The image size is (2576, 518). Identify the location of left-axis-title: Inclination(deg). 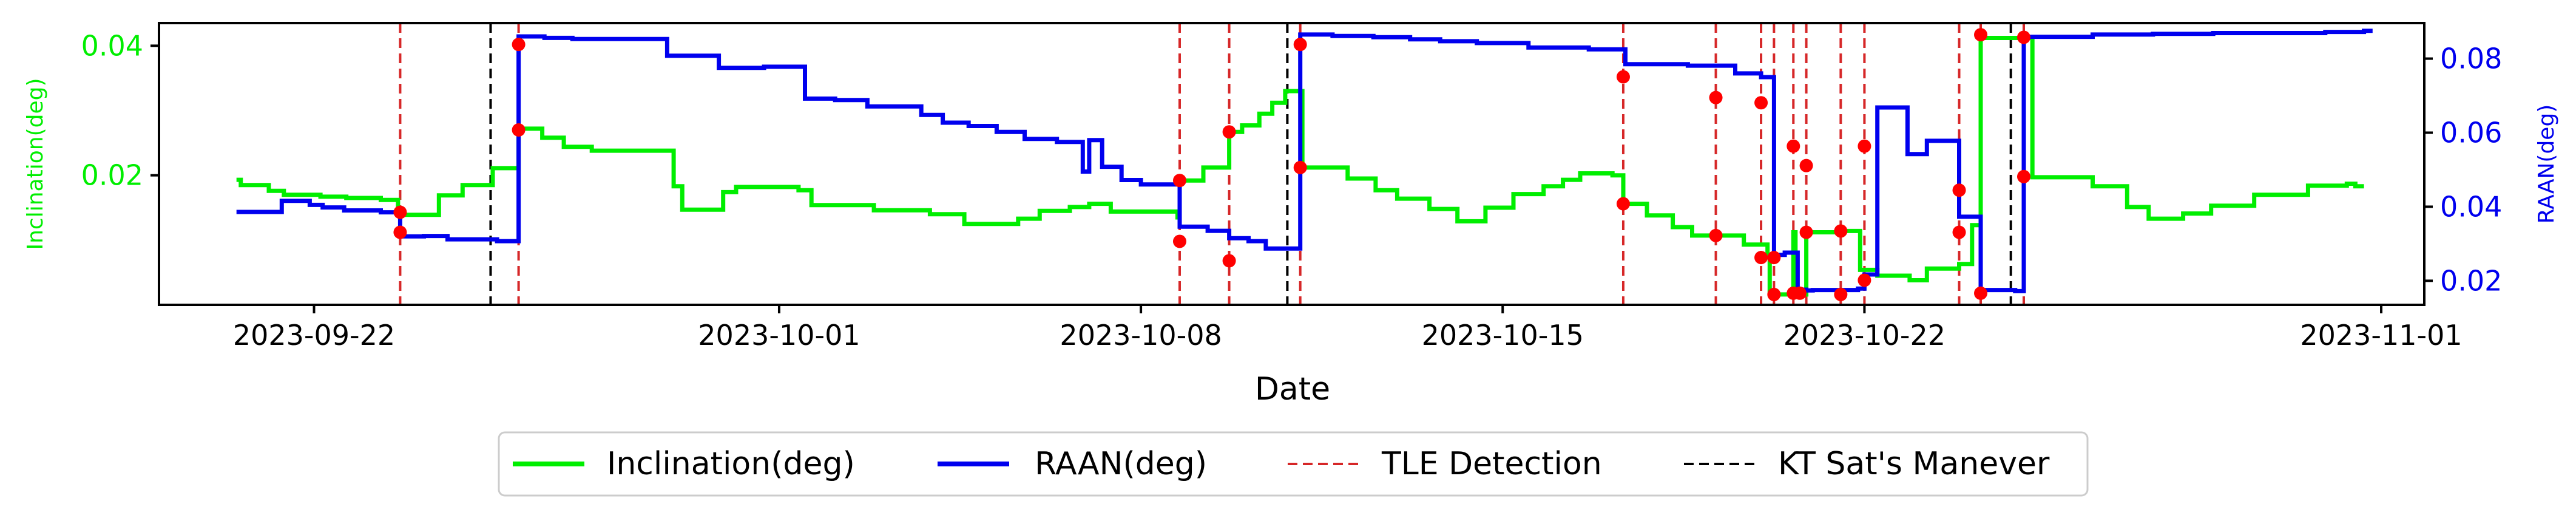
(35, 164).